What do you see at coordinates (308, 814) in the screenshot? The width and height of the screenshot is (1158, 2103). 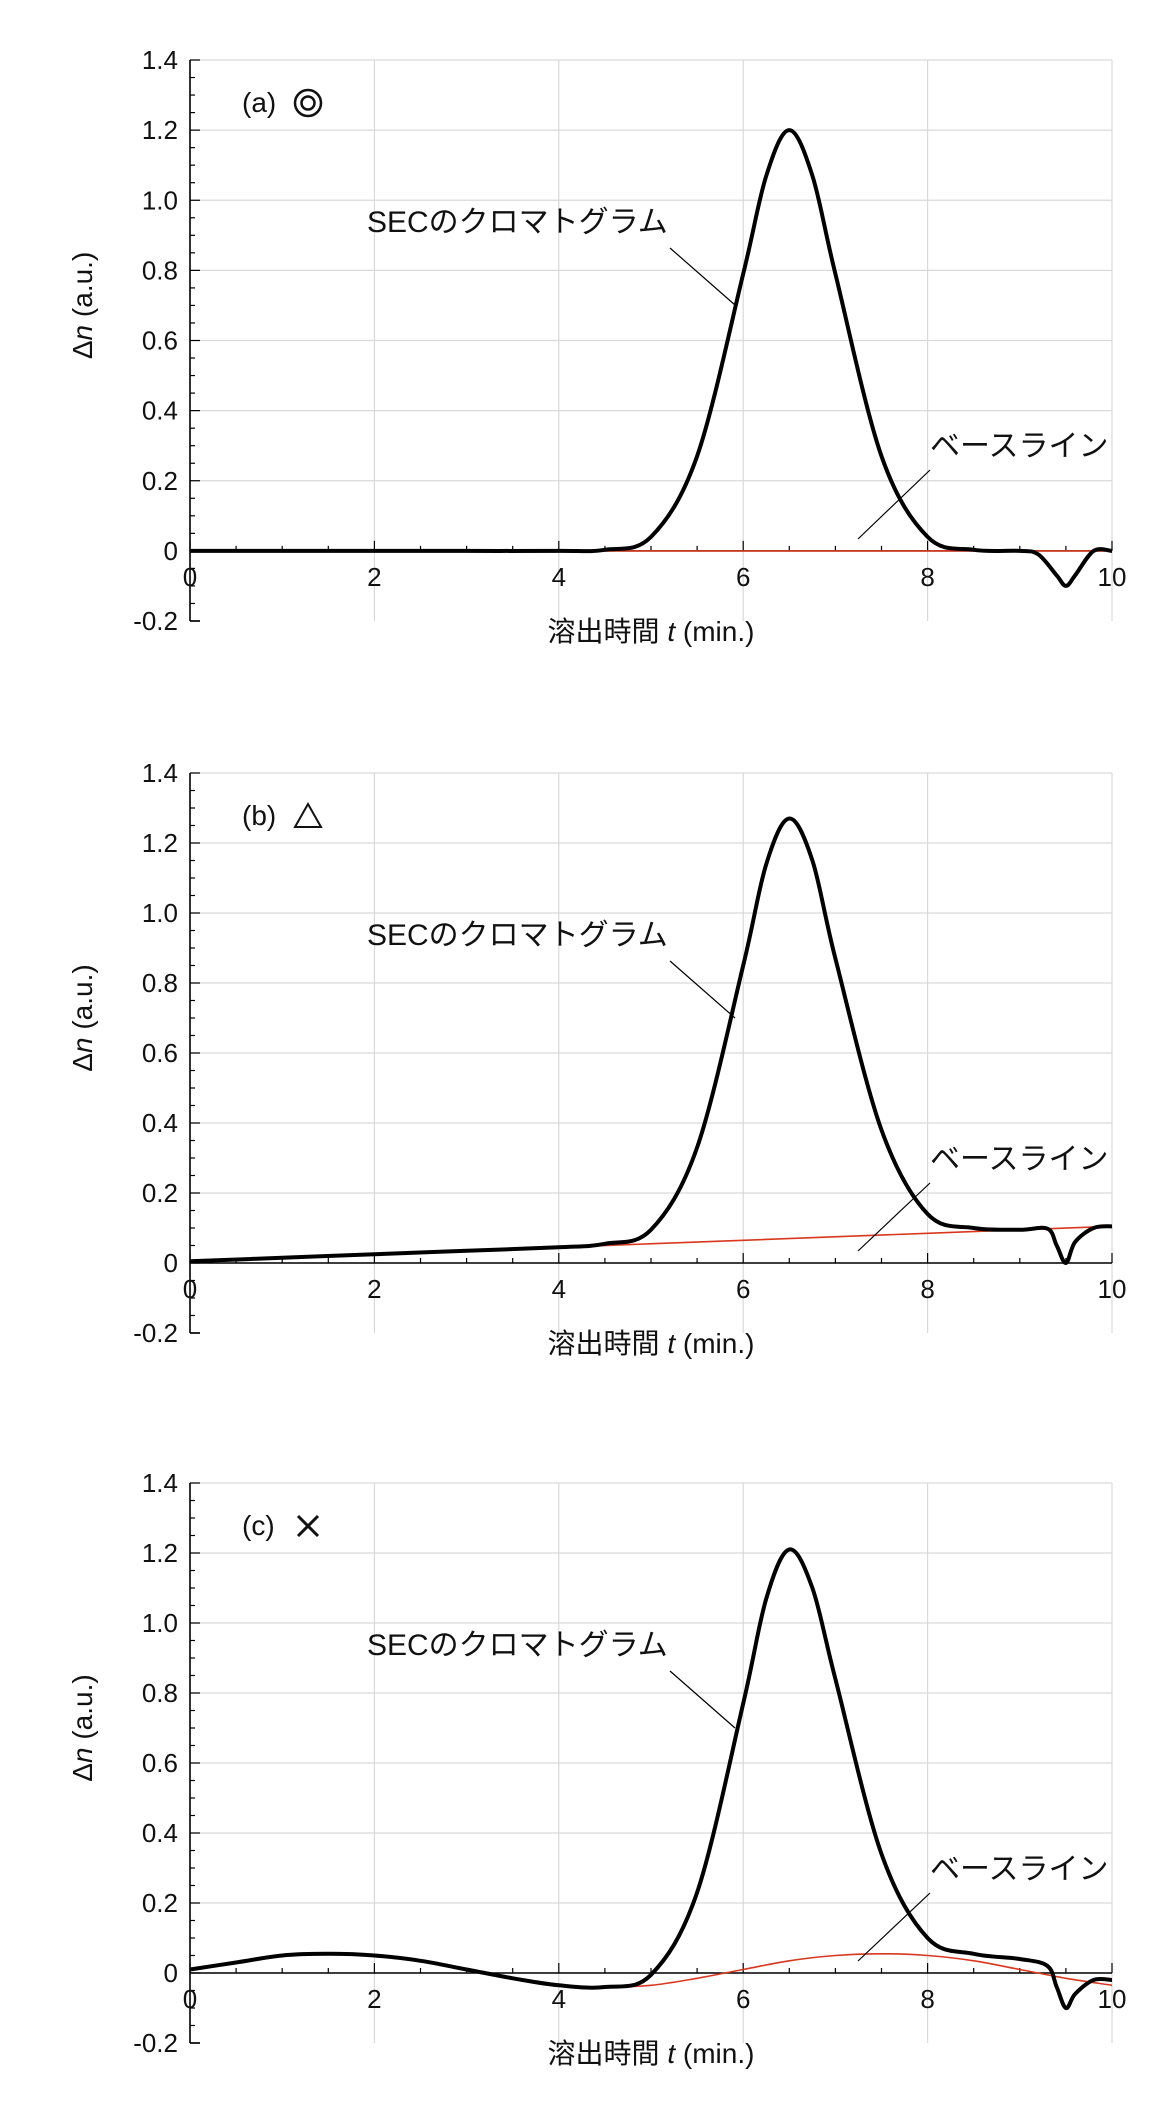 I see `triangle-icon` at bounding box center [308, 814].